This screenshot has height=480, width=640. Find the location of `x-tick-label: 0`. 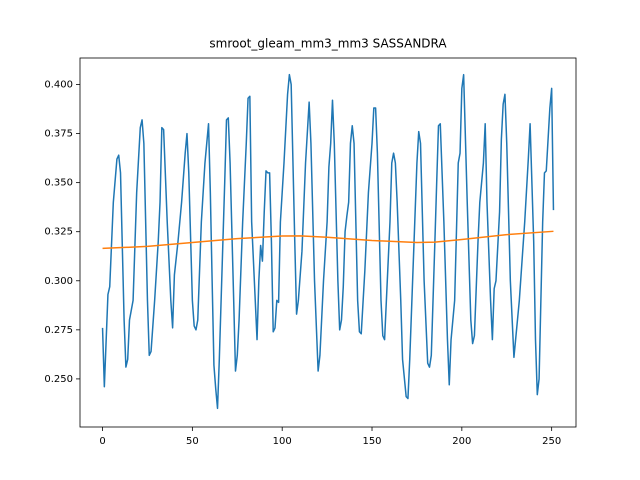

x-tick-label: 0 is located at coordinates (102, 441).